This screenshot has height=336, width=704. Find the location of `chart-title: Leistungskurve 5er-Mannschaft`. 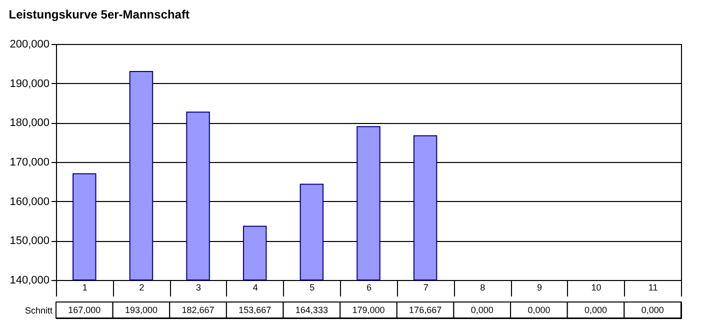

chart-title: Leistungskurve 5er-Mannschaft is located at coordinates (99, 15).